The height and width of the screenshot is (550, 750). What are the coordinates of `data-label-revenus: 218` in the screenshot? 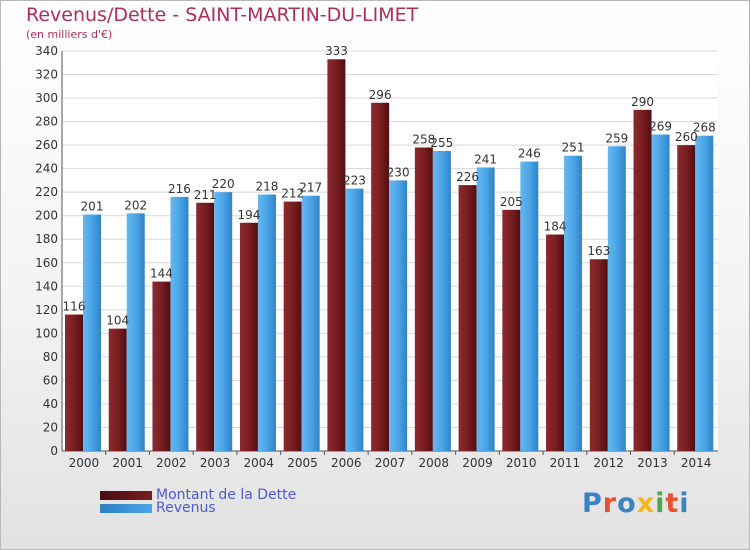 It's located at (266, 187).